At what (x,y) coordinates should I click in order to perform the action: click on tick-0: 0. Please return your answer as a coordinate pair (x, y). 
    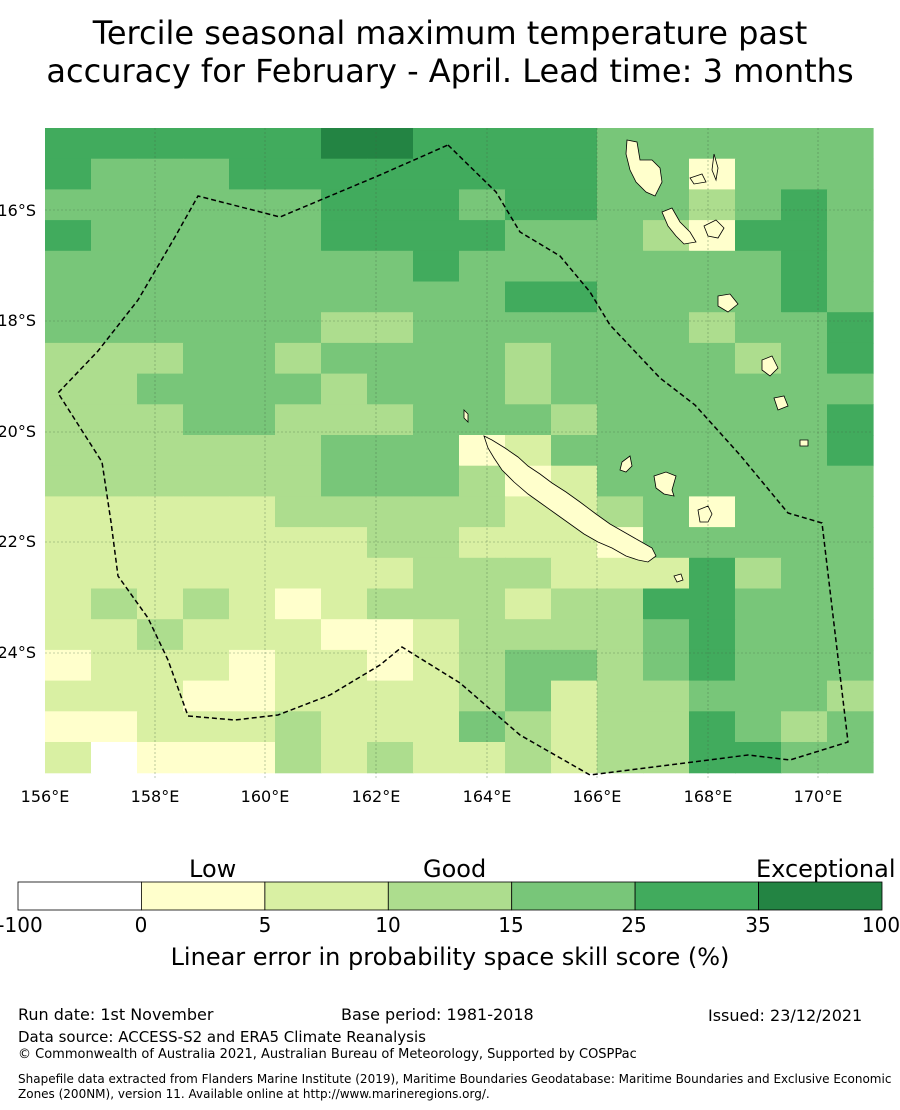
    Looking at the image, I should click on (141, 925).